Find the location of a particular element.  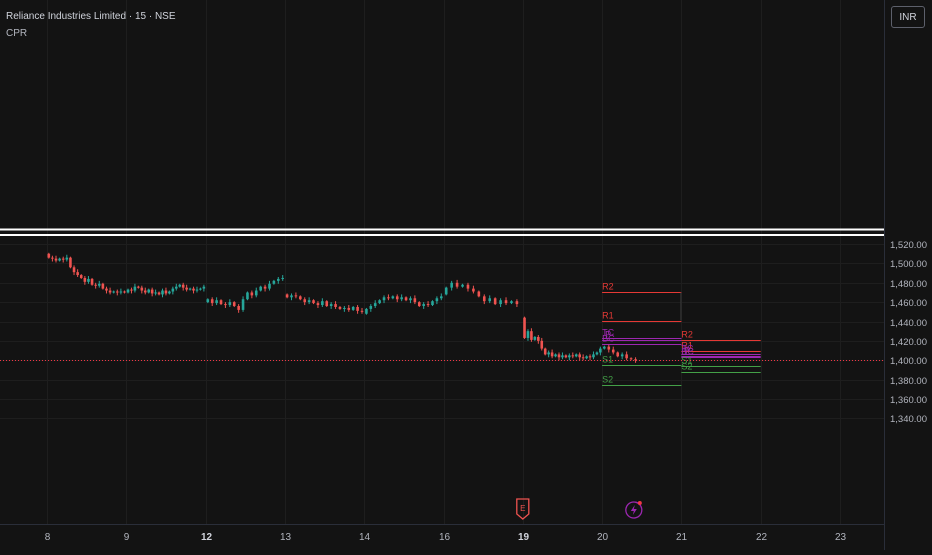

pivot-label-tc: TC is located at coordinates (608, 333).